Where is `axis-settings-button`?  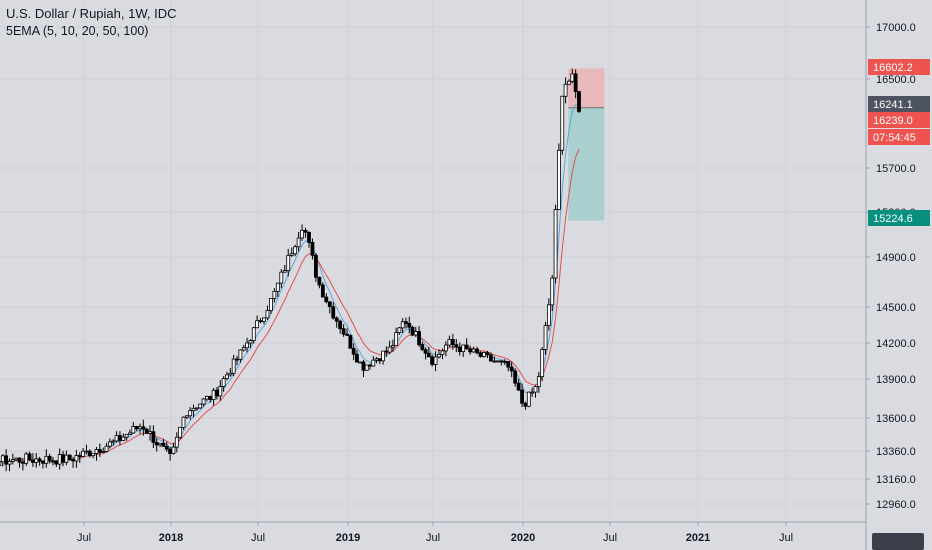
axis-settings-button is located at coordinates (898, 541).